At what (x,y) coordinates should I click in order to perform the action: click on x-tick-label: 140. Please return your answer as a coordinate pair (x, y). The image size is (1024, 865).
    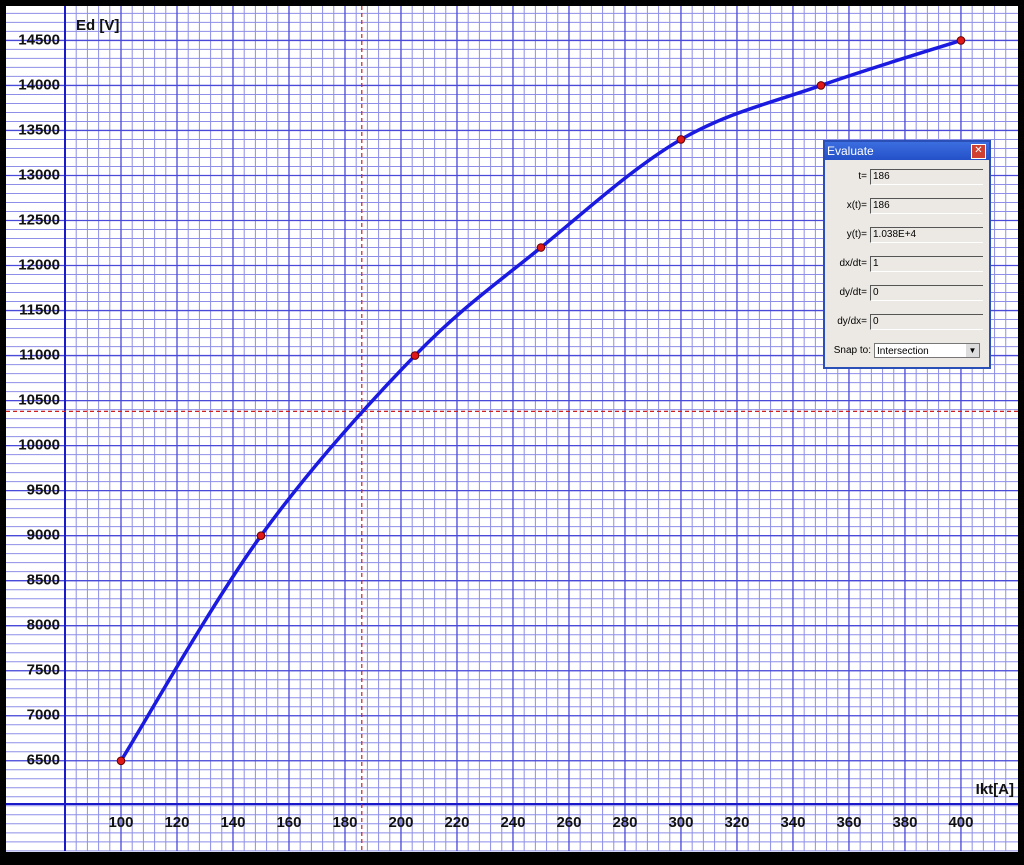
    Looking at the image, I should click on (232, 822).